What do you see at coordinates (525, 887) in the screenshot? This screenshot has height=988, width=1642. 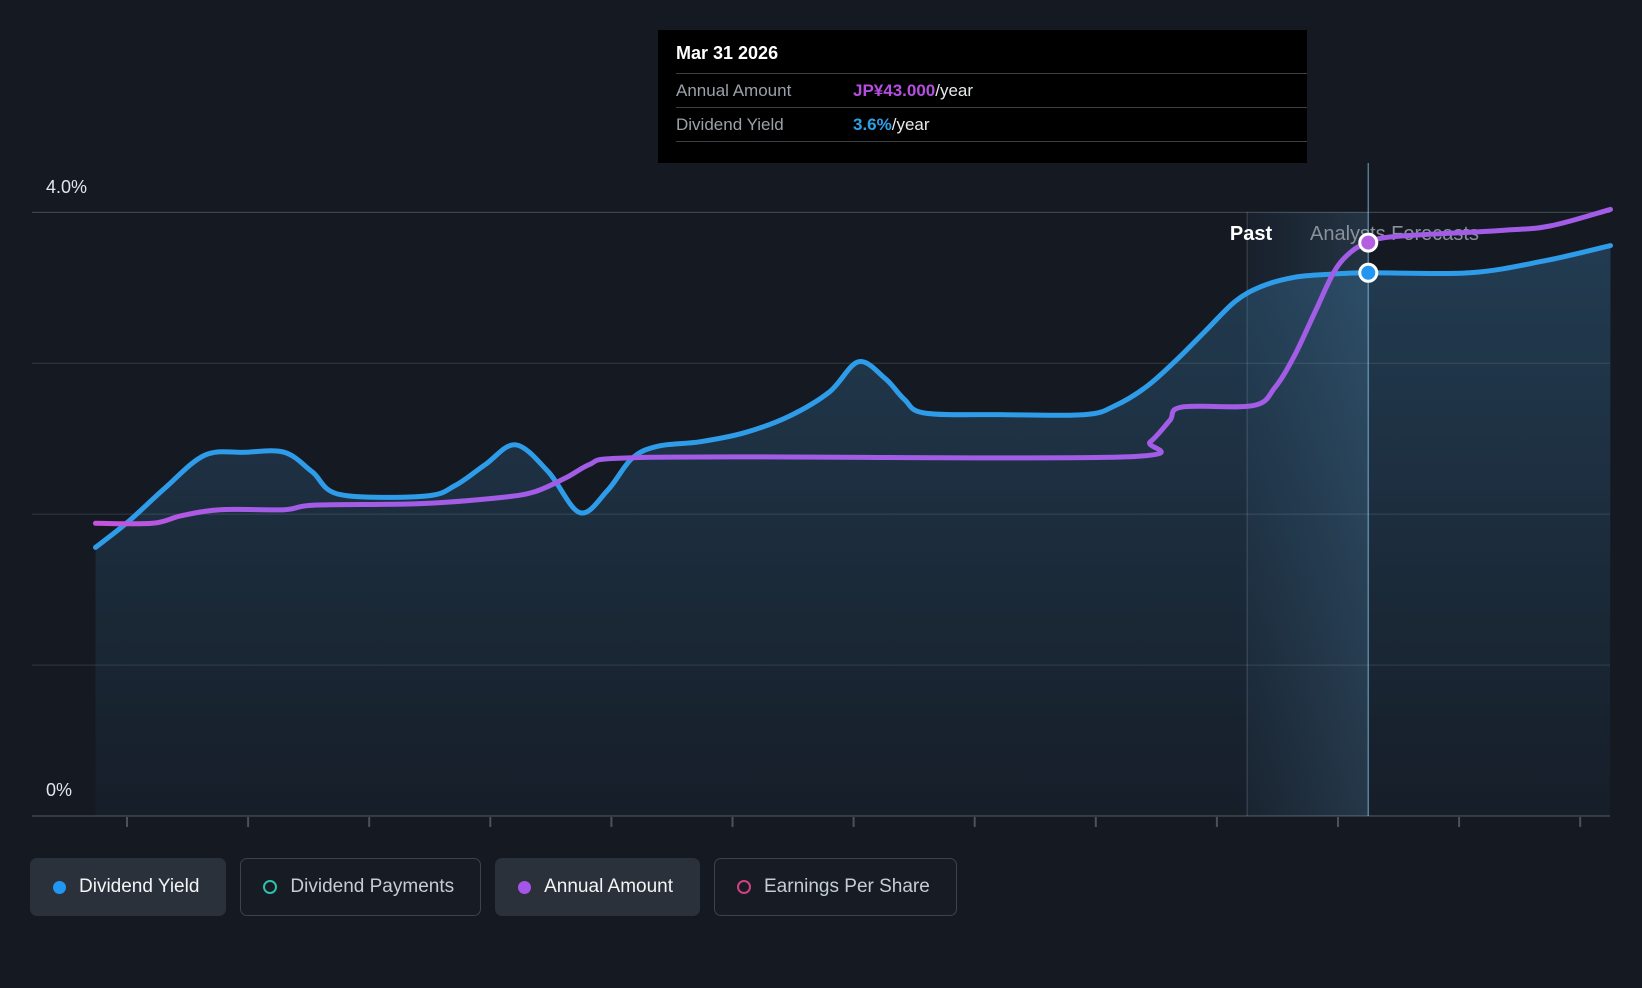 I see `annual-amount-dot-icon` at bounding box center [525, 887].